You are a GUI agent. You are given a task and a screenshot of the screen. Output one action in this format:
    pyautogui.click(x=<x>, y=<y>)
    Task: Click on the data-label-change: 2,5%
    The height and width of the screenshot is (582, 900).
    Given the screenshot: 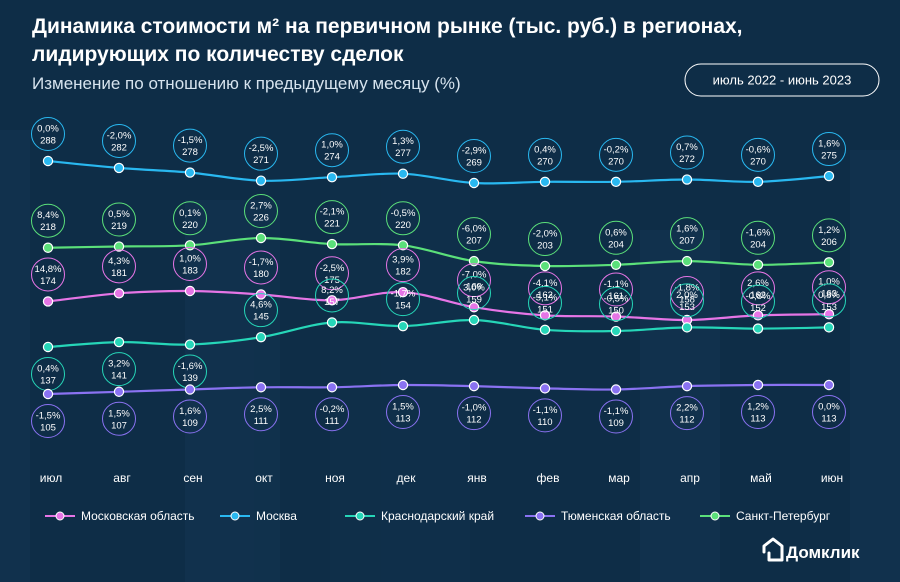 What is the action you would take?
    pyautogui.click(x=261, y=409)
    